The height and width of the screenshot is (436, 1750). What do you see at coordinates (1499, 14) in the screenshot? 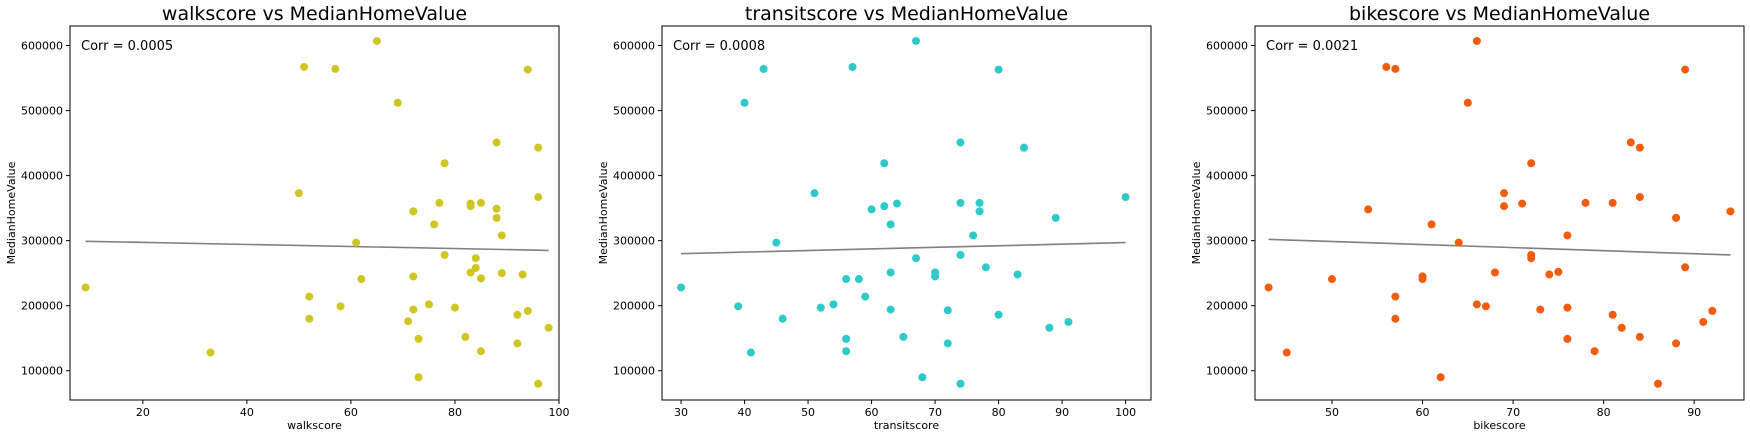
I see `chart-title: bikescore vs MedianHomeValue` at bounding box center [1499, 14].